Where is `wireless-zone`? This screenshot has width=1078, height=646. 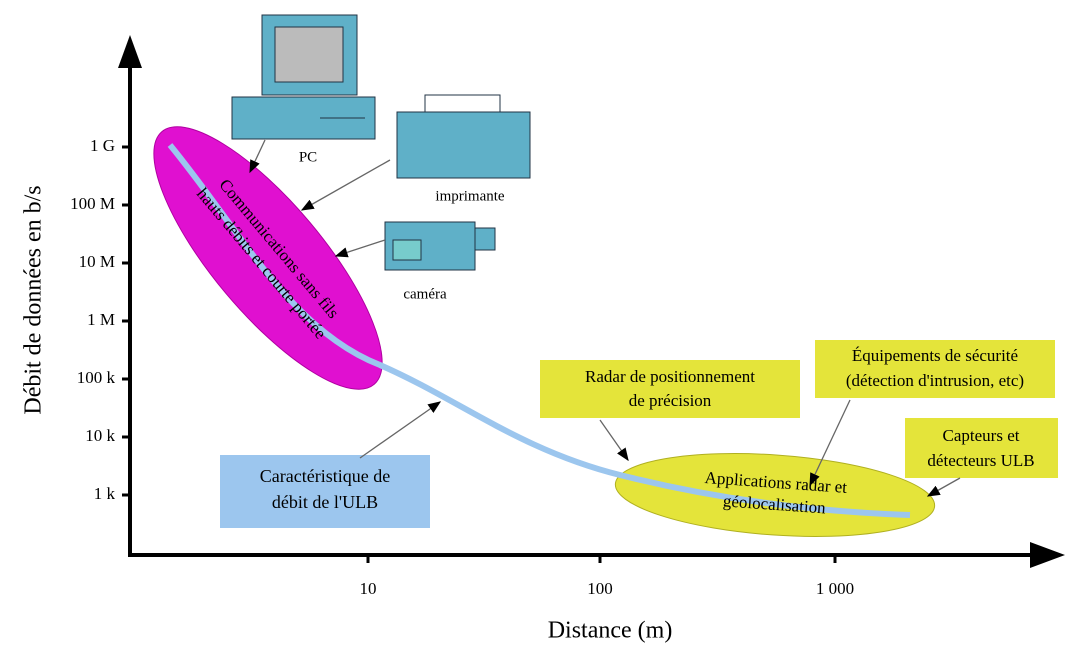
wireless-zone is located at coordinates (268, 258).